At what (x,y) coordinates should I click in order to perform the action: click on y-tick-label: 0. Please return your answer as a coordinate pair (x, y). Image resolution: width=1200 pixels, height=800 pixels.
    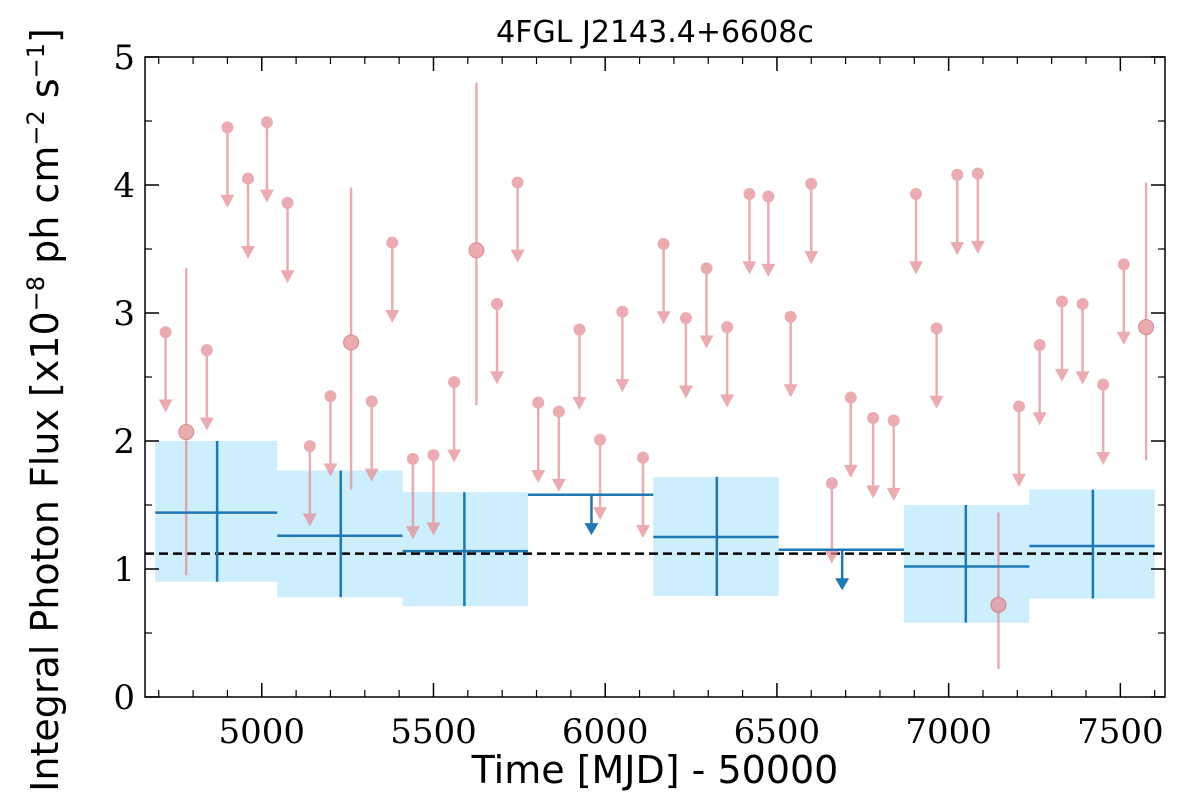
    Looking at the image, I should click on (124, 698).